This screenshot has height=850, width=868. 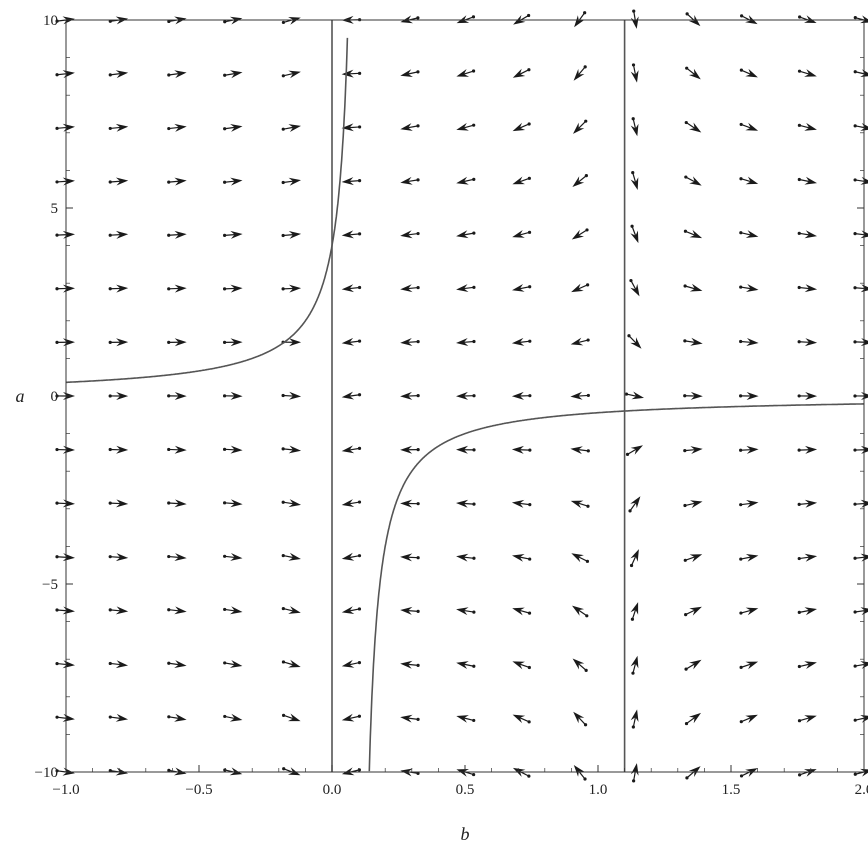 What do you see at coordinates (55, 397) in the screenshot?
I see `y-tick-label: 0` at bounding box center [55, 397].